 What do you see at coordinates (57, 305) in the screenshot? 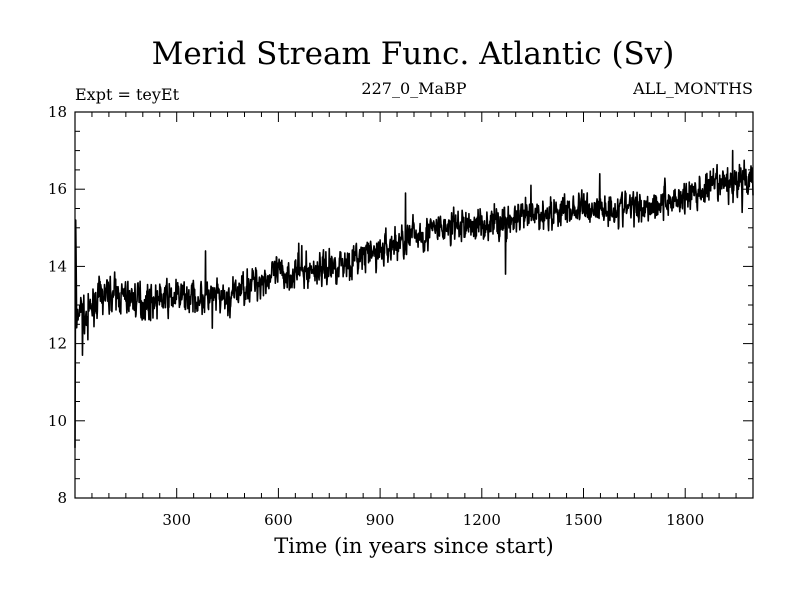
I see `y-tick-labels: 8 10 12 14 16 18` at bounding box center [57, 305].